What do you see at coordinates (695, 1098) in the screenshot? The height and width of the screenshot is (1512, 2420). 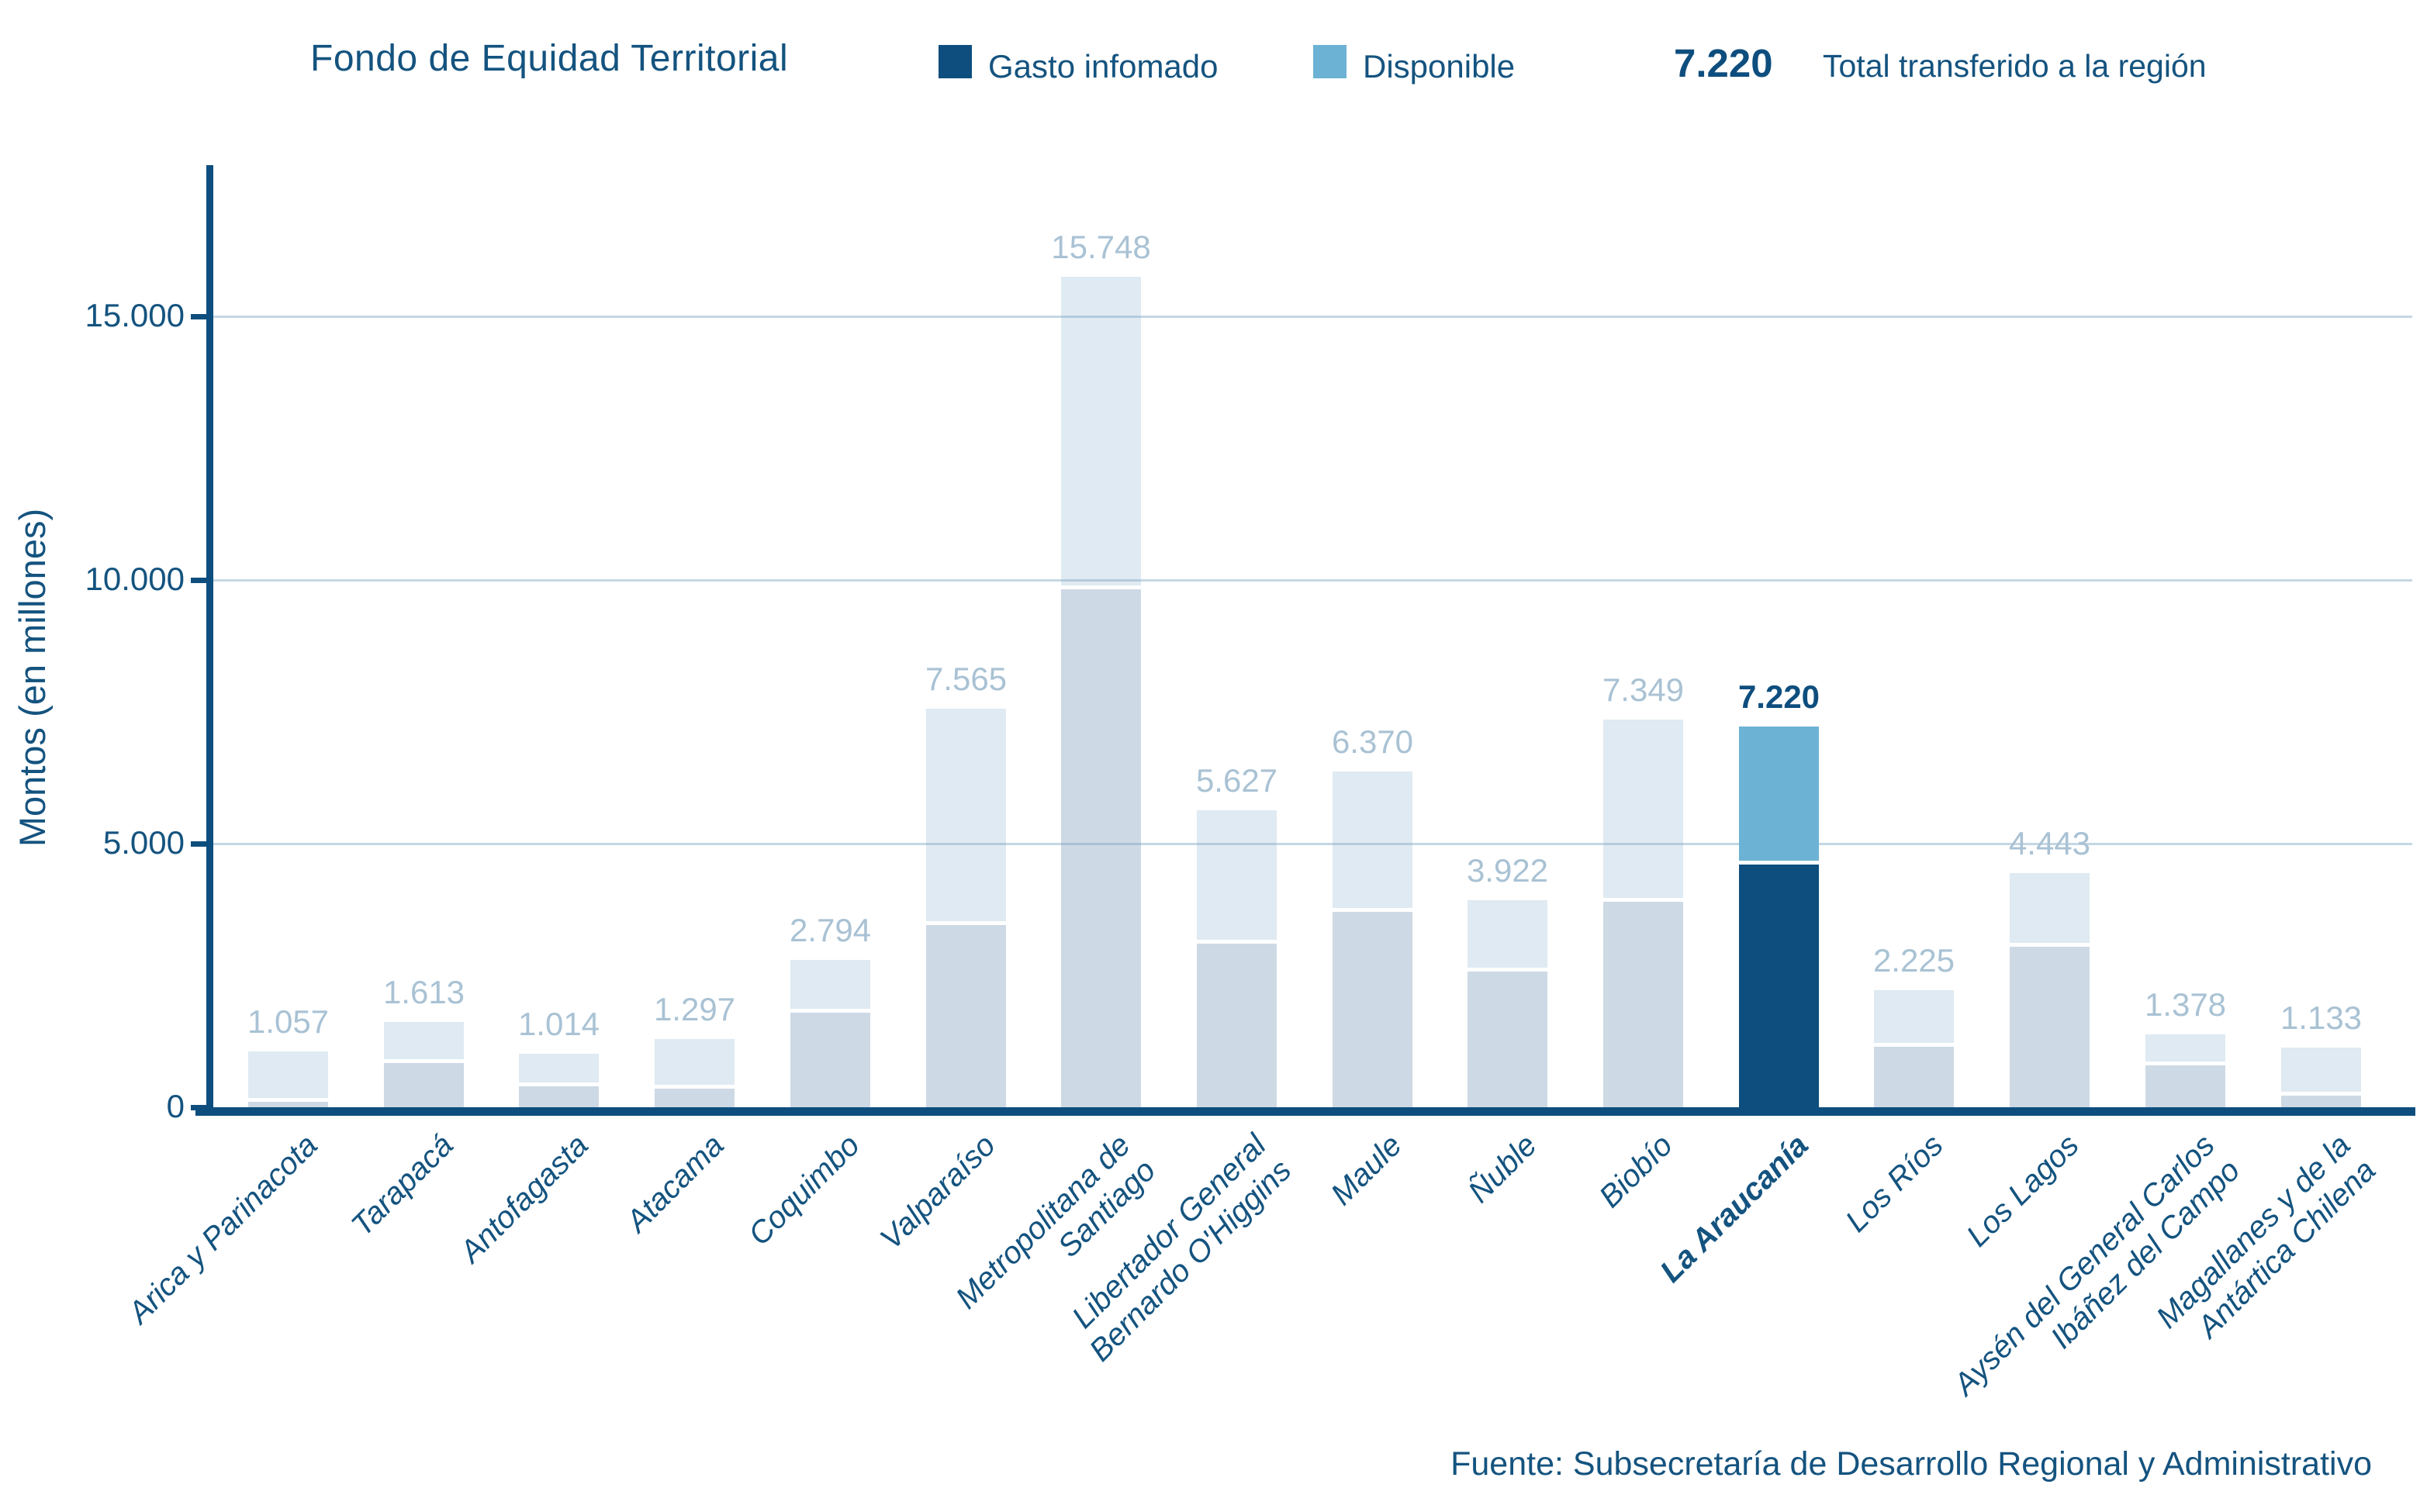 I see `bar-atacama-gasto-segment` at bounding box center [695, 1098].